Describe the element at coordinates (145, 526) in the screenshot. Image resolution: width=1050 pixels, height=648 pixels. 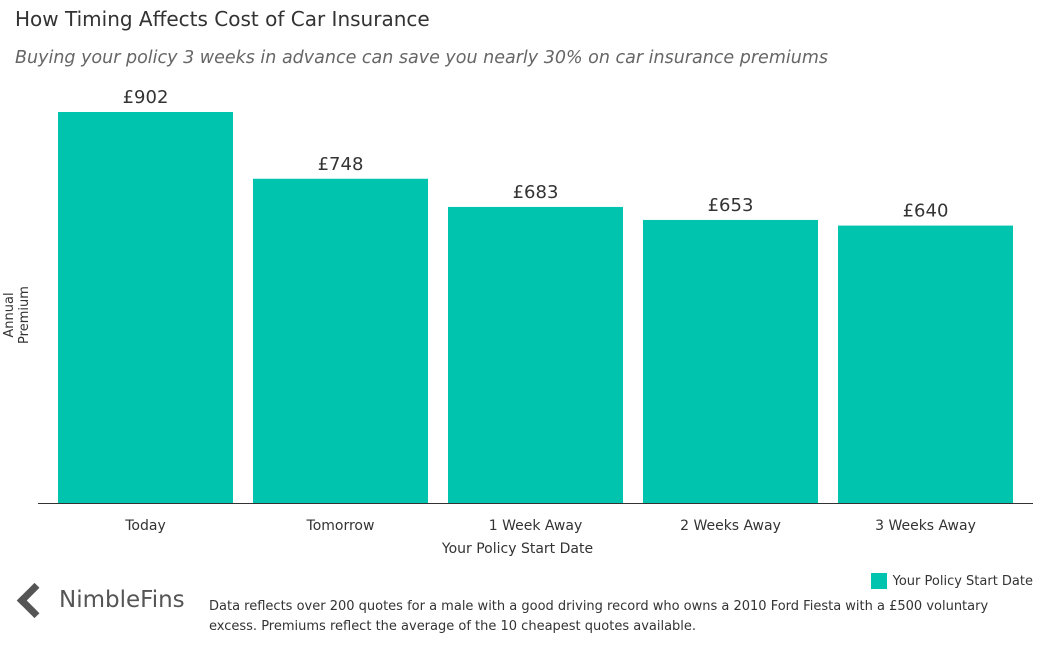
I see `x-tick-label-0: Today` at that location.